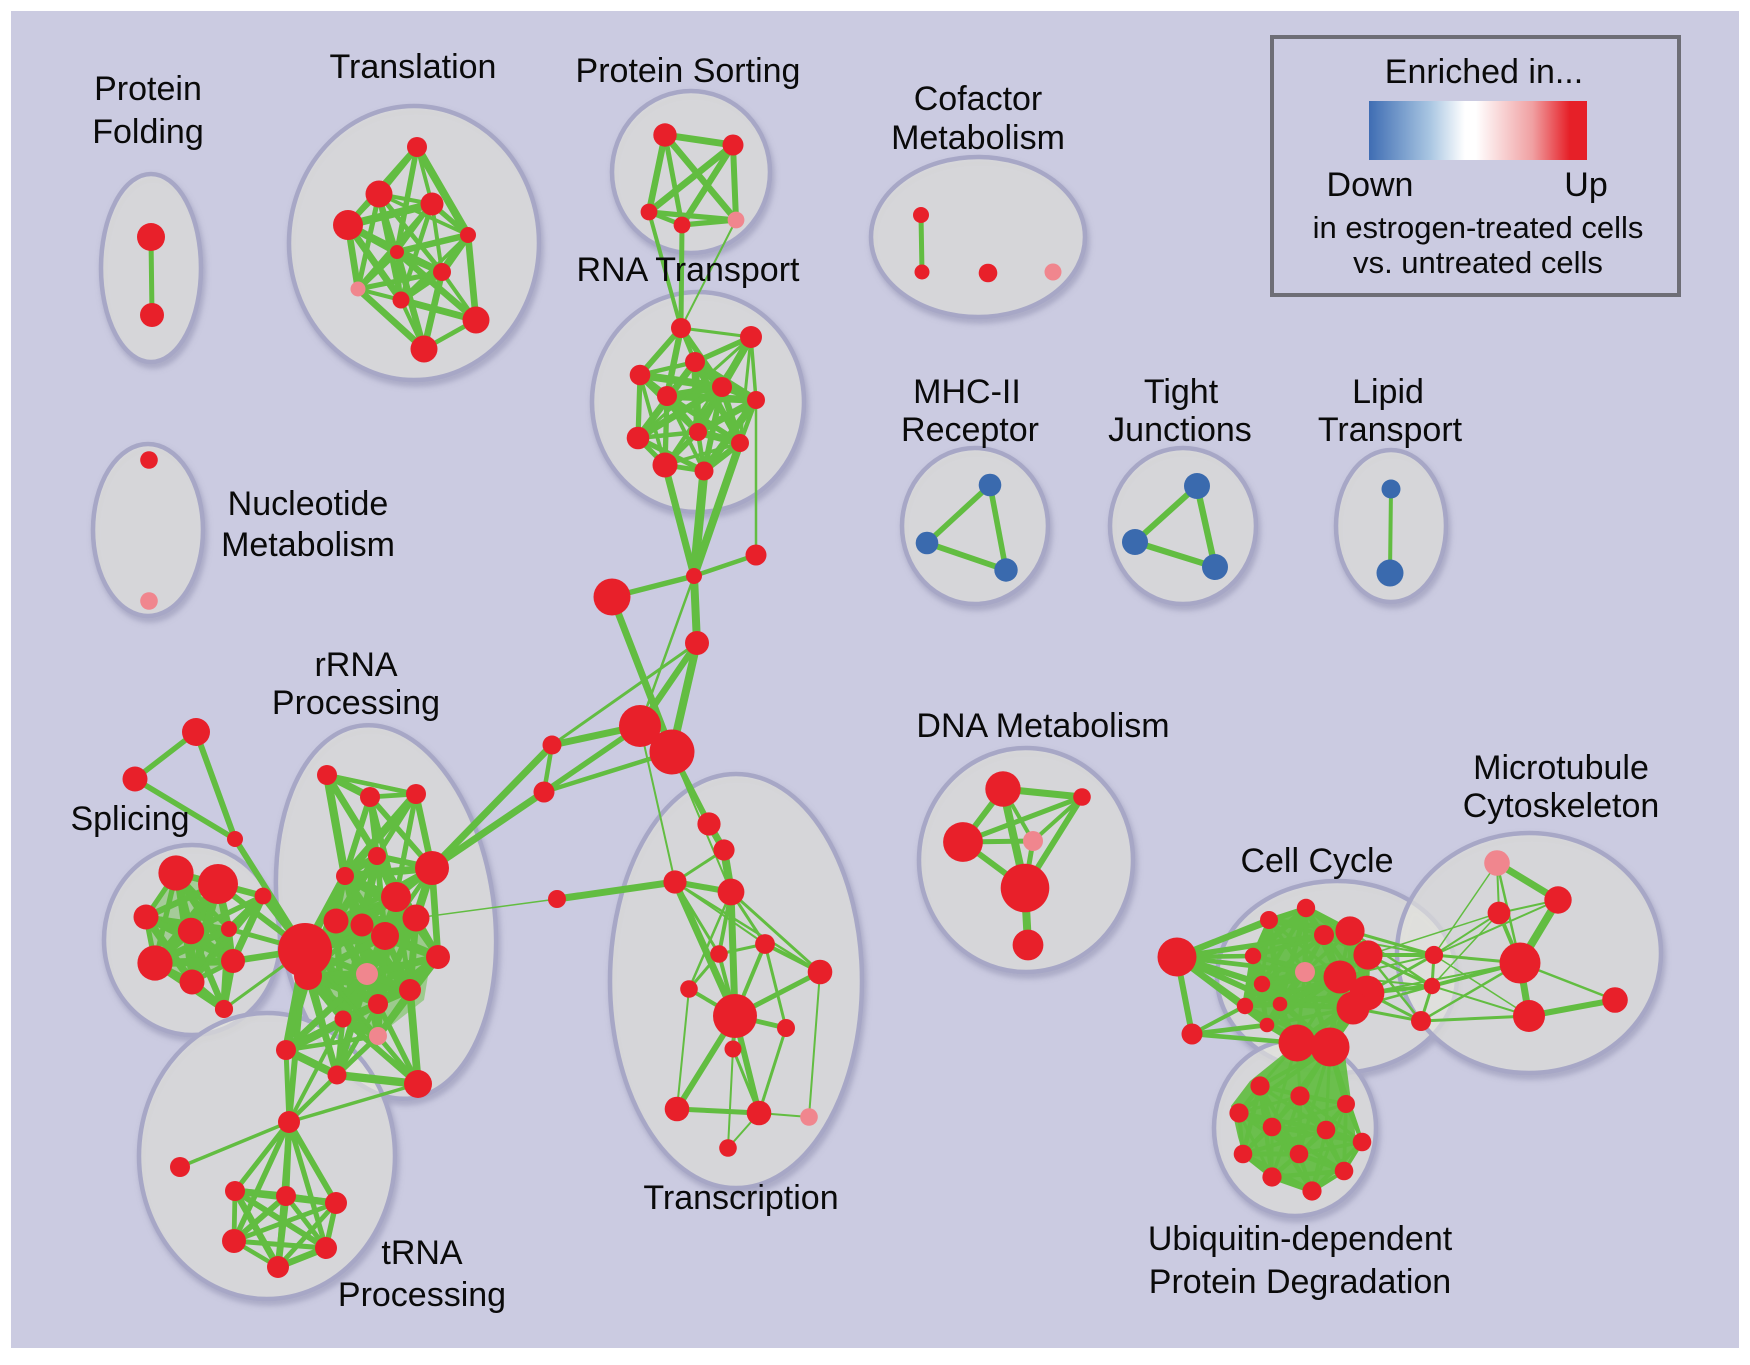  What do you see at coordinates (978, 99) in the screenshot?
I see `svg-text: Cofactor` at bounding box center [978, 99].